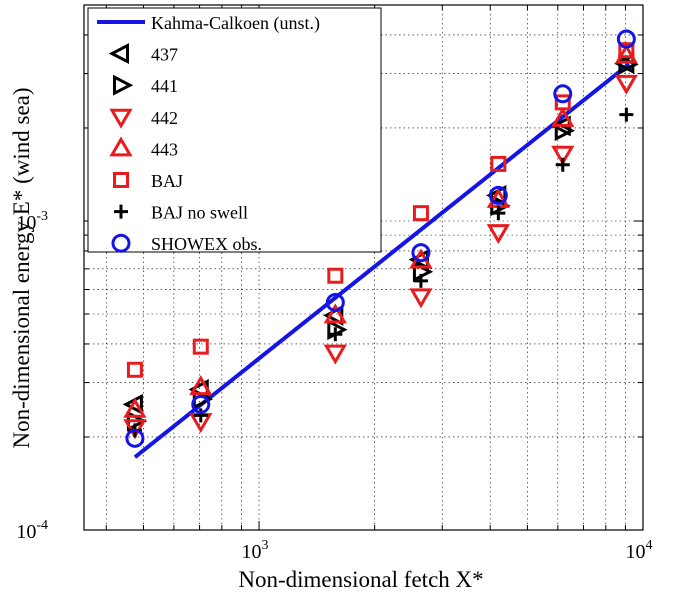 Image resolution: width=678 pixels, height=593 pixels. I want to click on legend-entry-443: 443, so click(143, 147).